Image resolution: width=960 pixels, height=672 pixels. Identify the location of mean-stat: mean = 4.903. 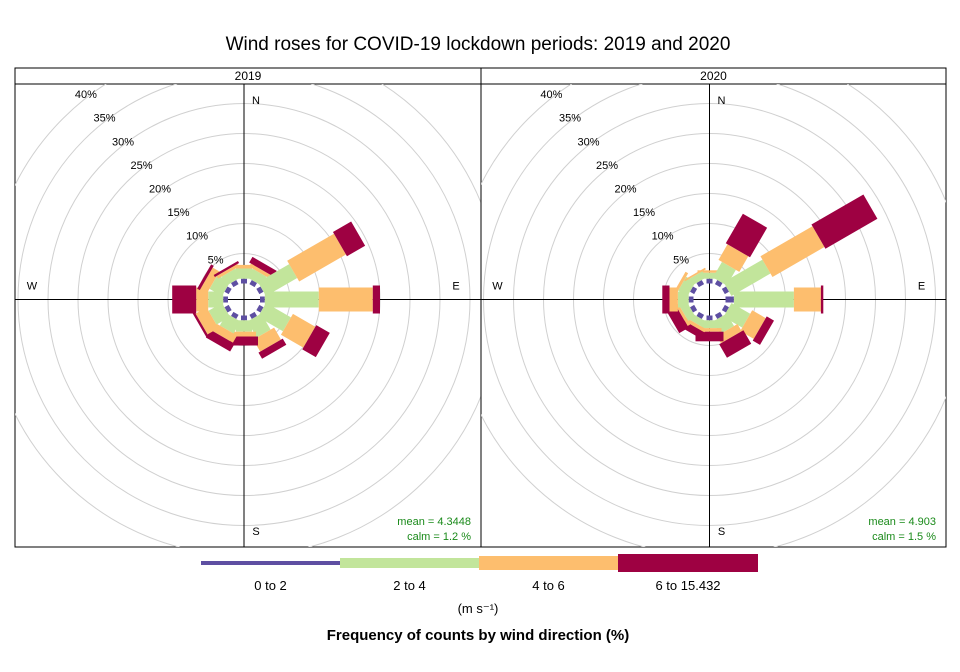
(902, 522).